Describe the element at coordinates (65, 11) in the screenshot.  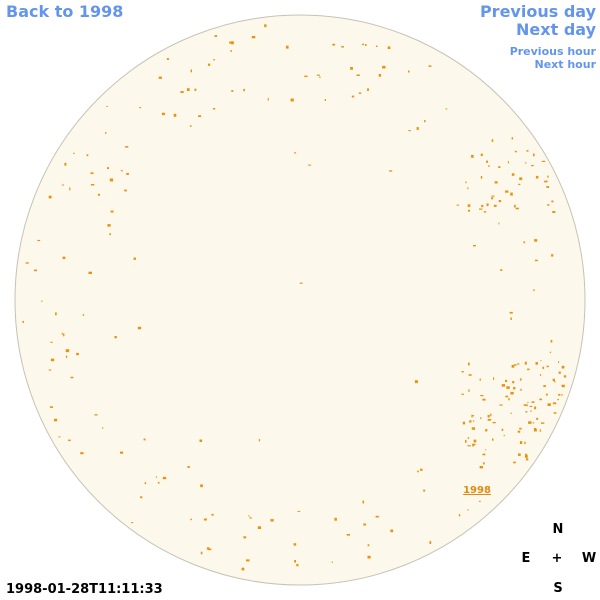
I see `back-link: Back to 1998` at that location.